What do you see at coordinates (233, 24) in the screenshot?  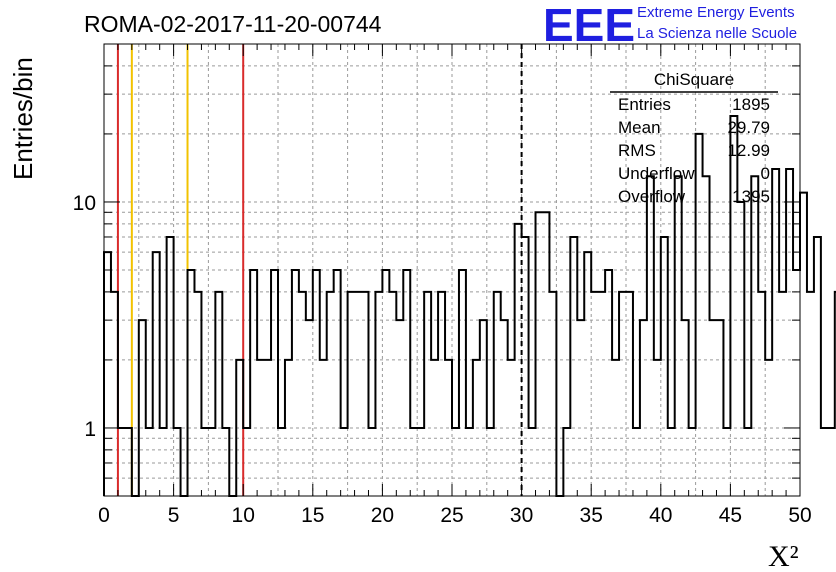 I see `chart-title: ROMA-02-2017-11-20-00744` at bounding box center [233, 24].